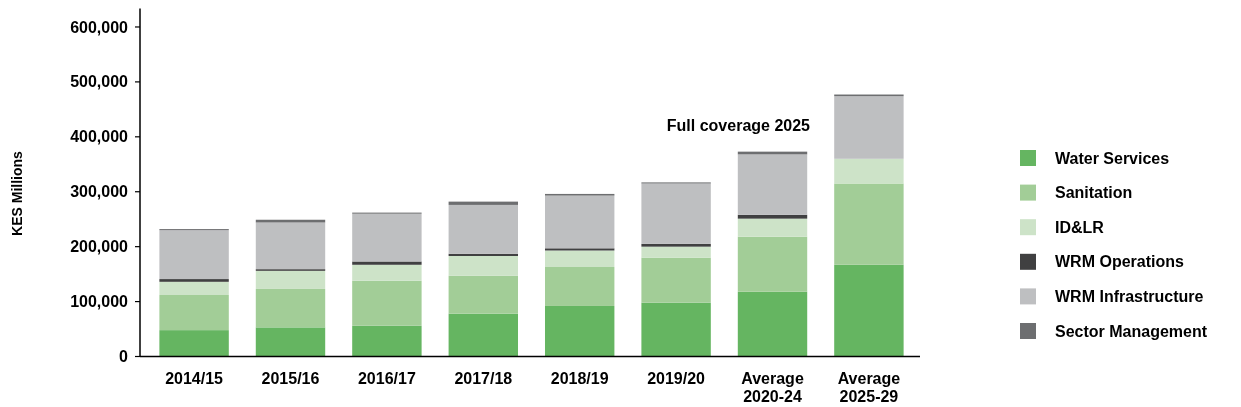  What do you see at coordinates (772, 387) in the screenshot?
I see `x-tick-label: Average 2020-24` at bounding box center [772, 387].